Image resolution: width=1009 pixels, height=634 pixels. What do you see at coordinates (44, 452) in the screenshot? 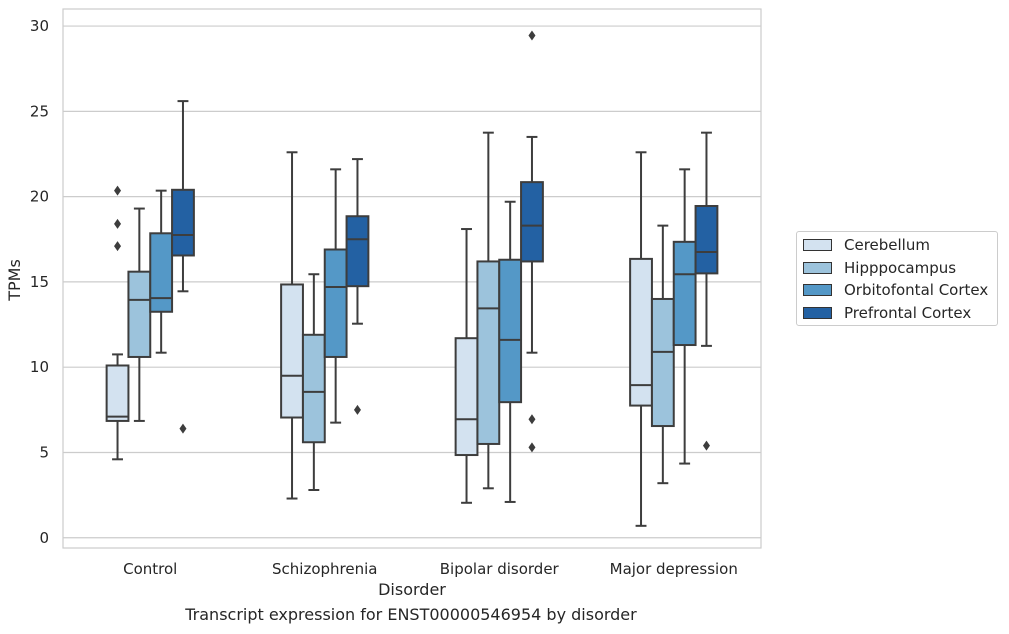
I see `y-tick-label: 5` at bounding box center [44, 452].